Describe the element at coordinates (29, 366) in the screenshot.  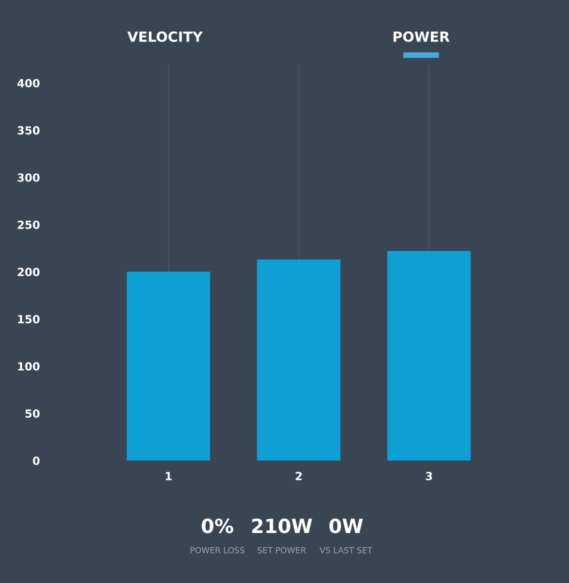
I see `y-tick-label: 100` at that location.